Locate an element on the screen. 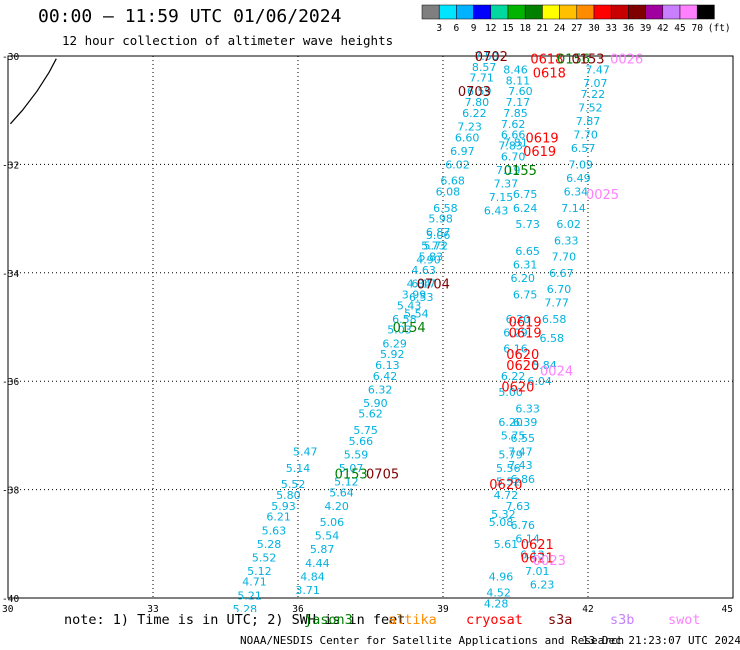  wave-height-value: 5.07 is located at coordinates (351, 468).